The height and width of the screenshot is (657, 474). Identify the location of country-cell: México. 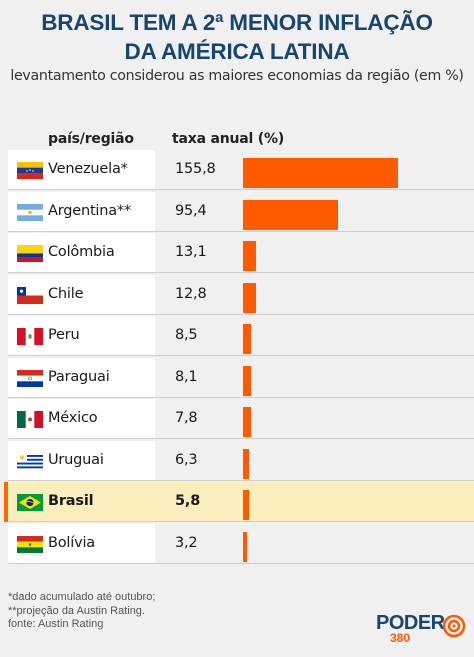
(81, 419).